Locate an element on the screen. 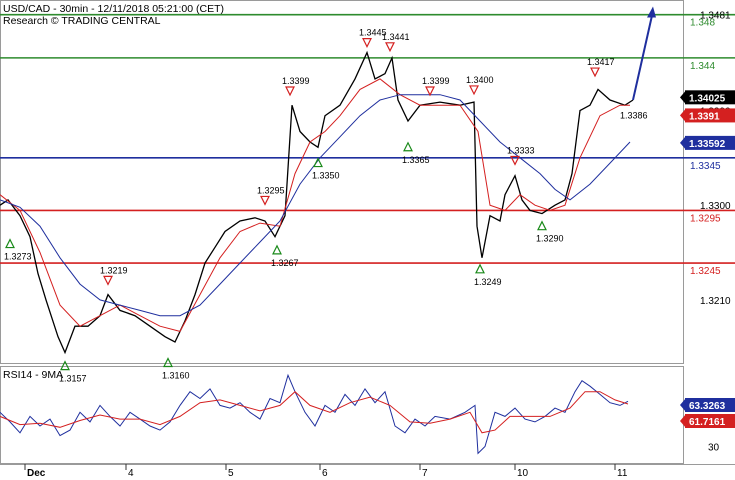 Image resolution: width=735 pixels, height=480 pixels. pivot-low-label-15: 1.3290 is located at coordinates (550, 239).